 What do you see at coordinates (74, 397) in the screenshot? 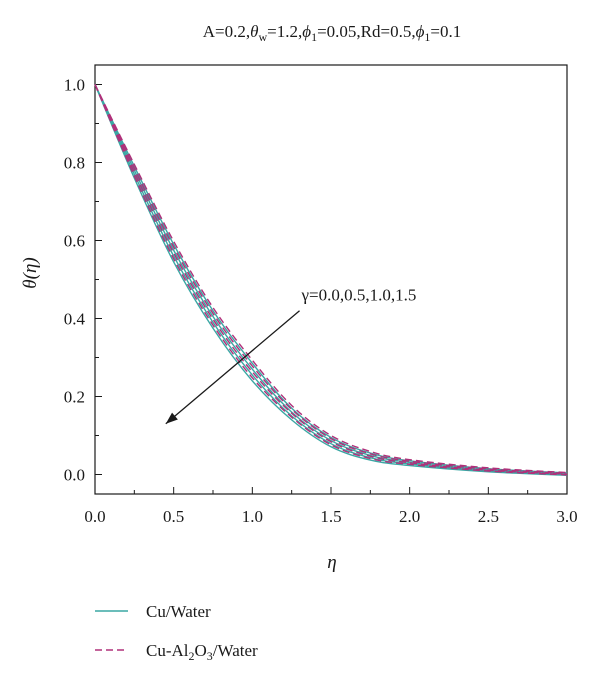
I see `y-tick-label: 0.2` at bounding box center [74, 397].